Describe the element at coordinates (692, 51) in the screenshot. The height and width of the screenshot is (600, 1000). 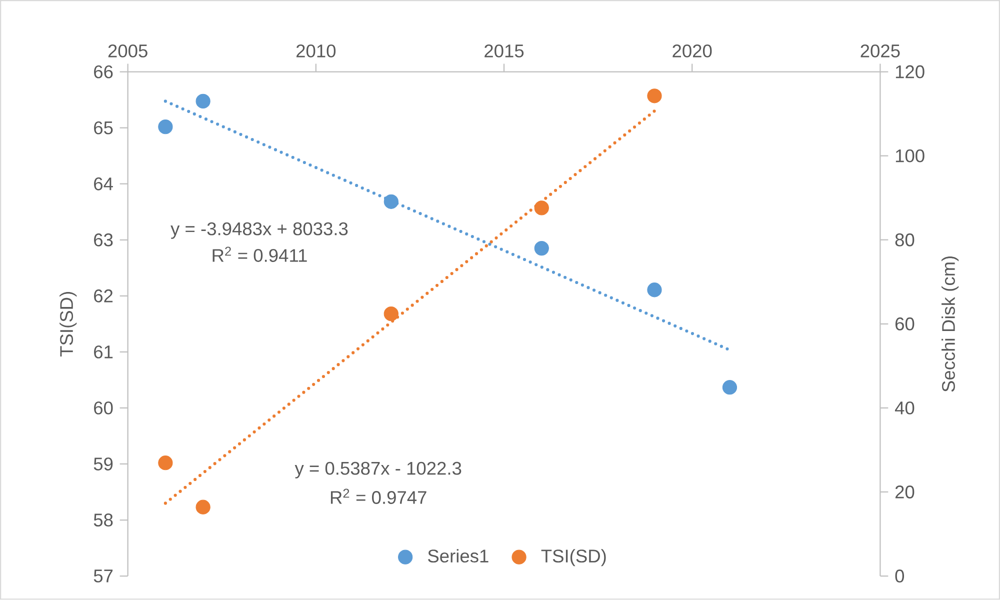
I see `x-tick-label: 2020` at that location.